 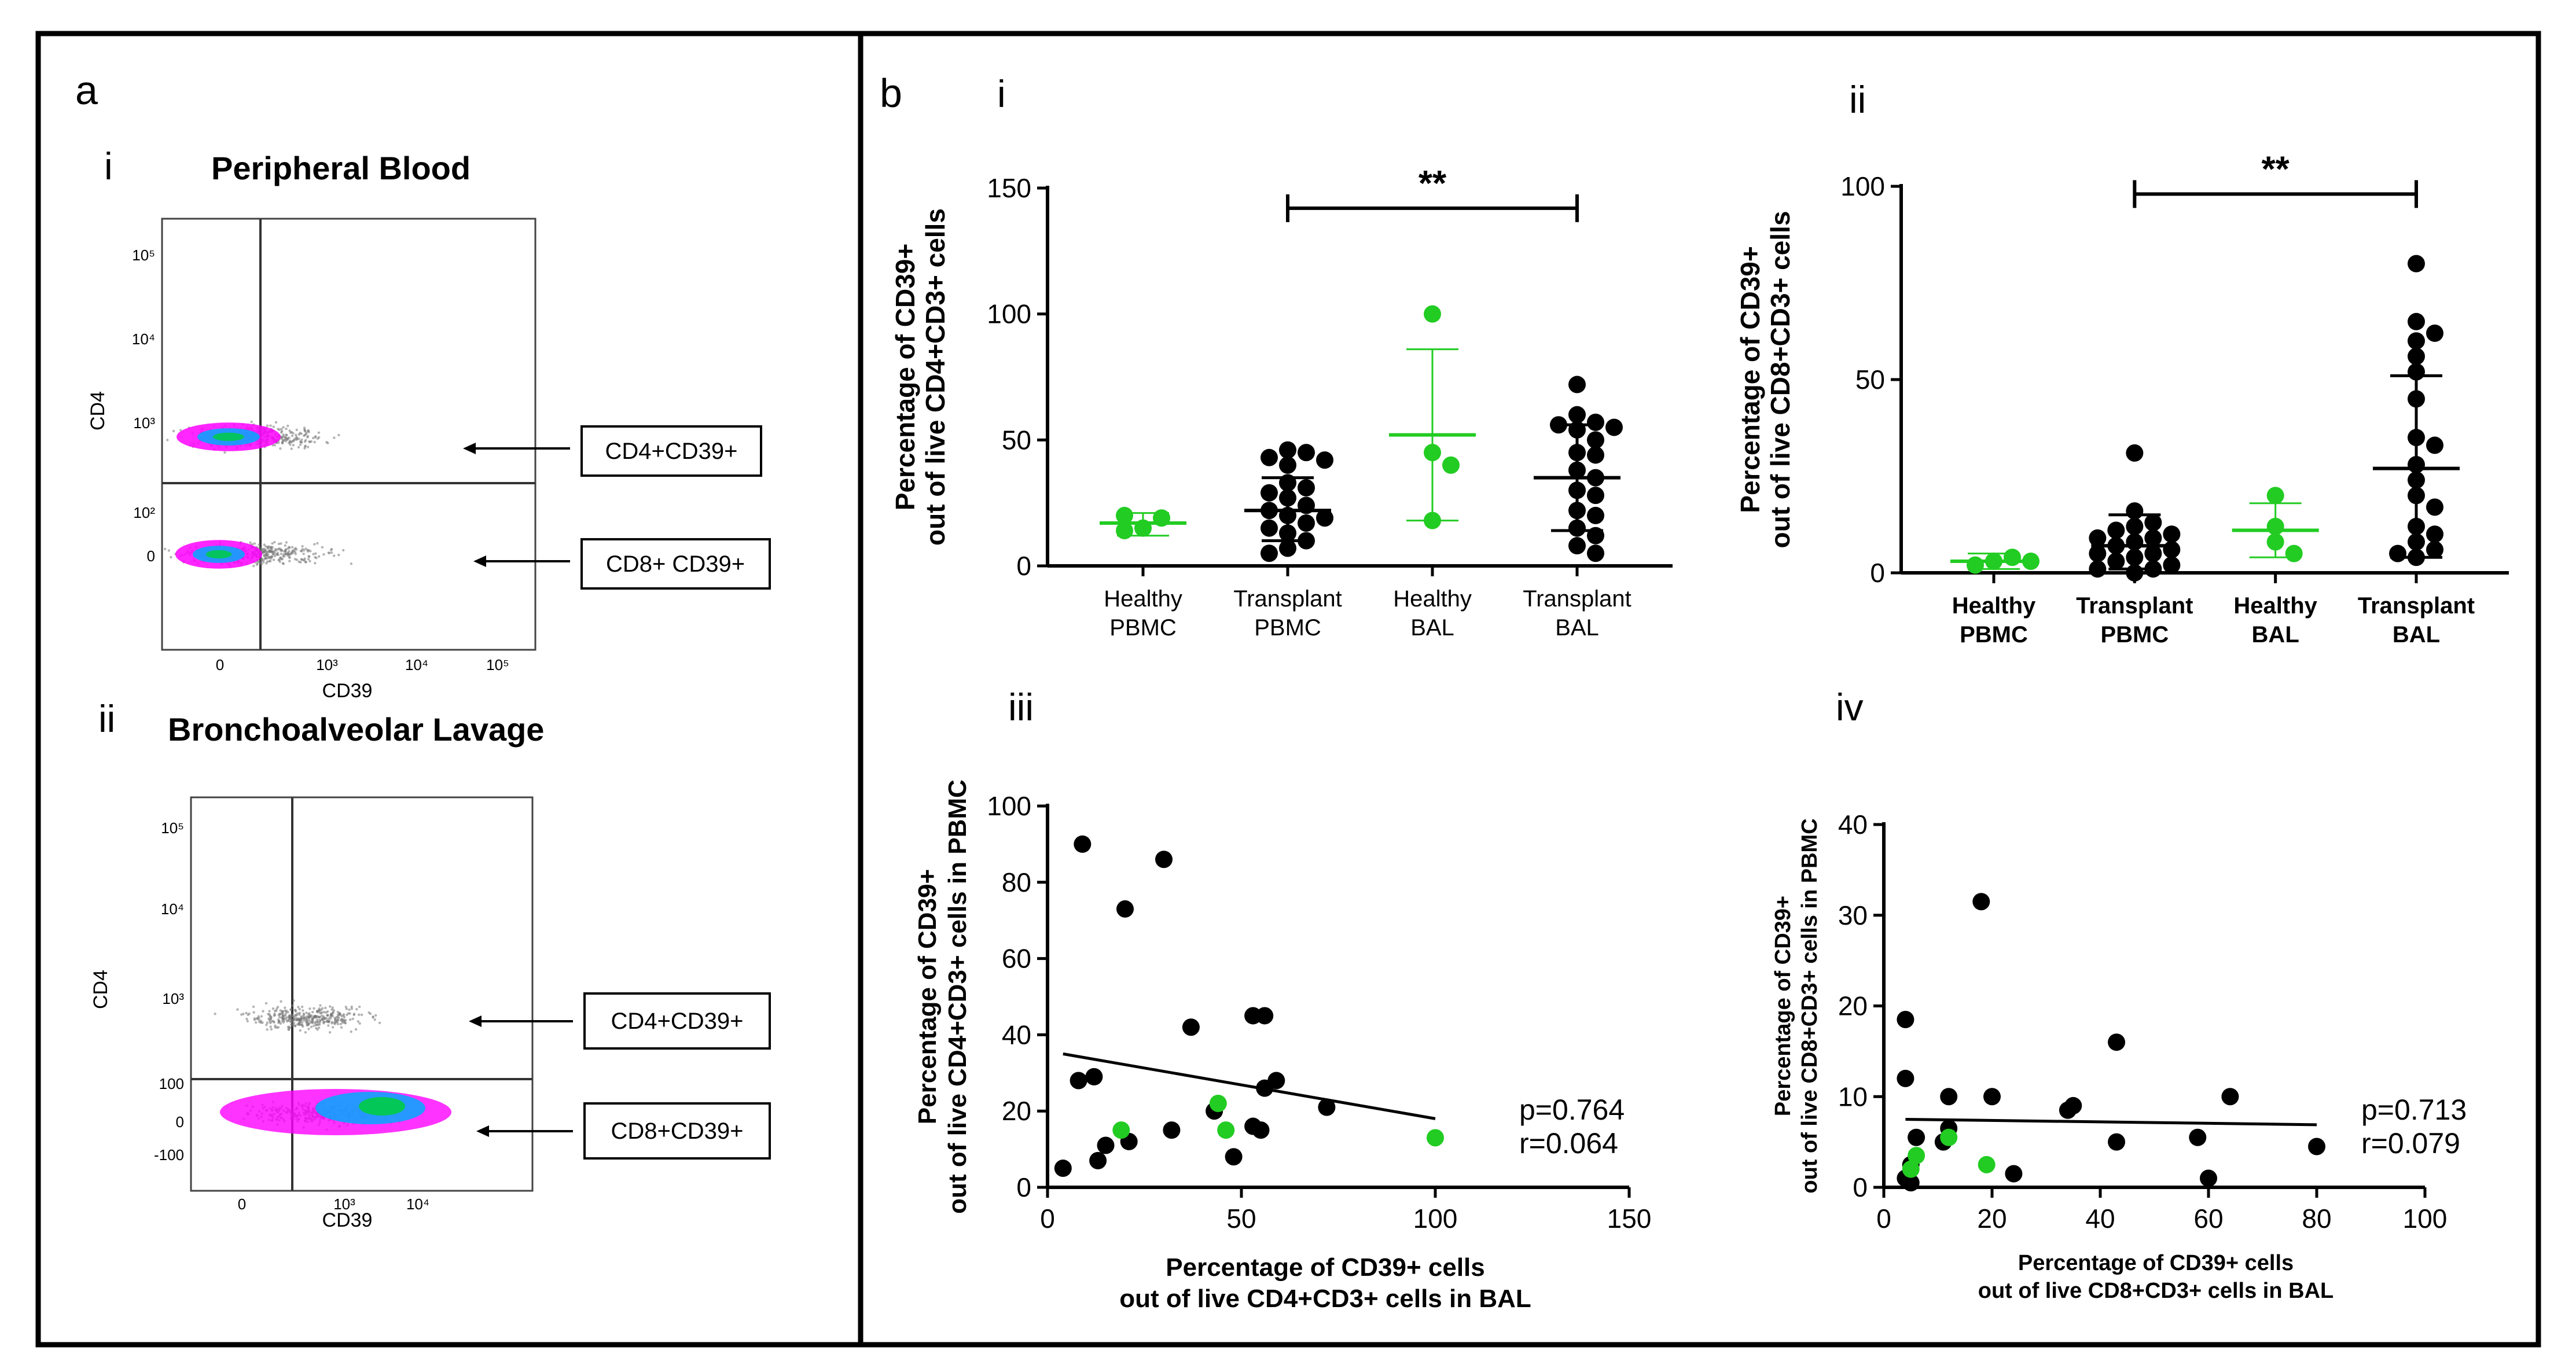 I want to click on flow-plot-peripheral-blood: CD4 CD39 10⁵ 10⁴ 10³ 10² 0 0 10³ 10⁴ 10⁵, so click(x=311, y=460).